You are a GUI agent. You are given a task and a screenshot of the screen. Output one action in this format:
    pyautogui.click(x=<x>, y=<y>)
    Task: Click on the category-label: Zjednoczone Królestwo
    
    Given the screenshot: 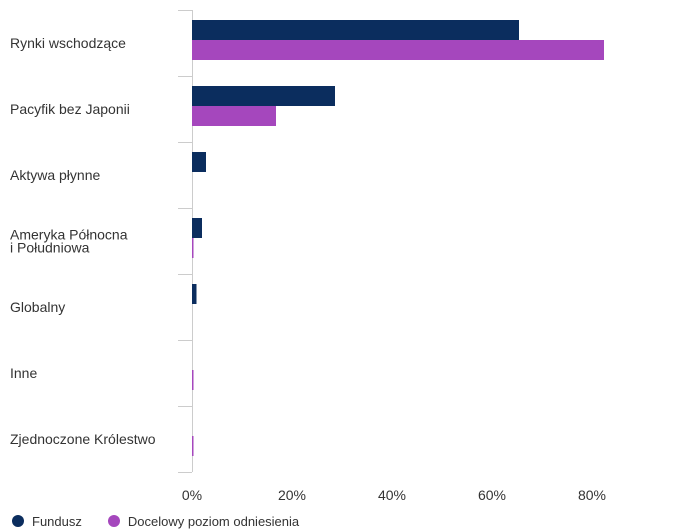 What is the action you would take?
    pyautogui.click(x=83, y=439)
    